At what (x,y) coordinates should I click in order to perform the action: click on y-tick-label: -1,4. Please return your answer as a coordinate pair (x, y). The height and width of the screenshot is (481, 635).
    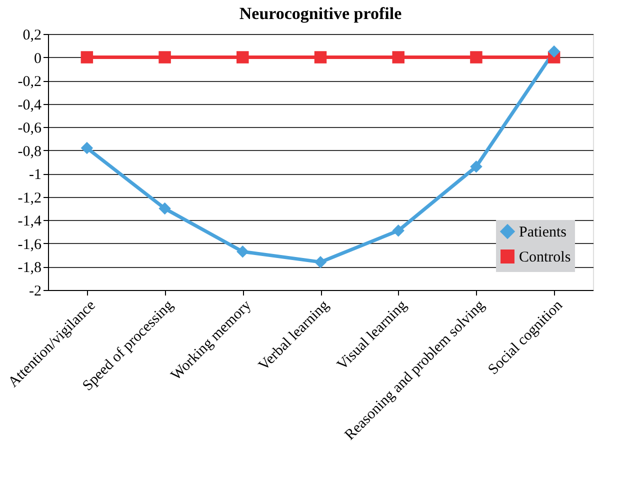
    Looking at the image, I should click on (30, 222).